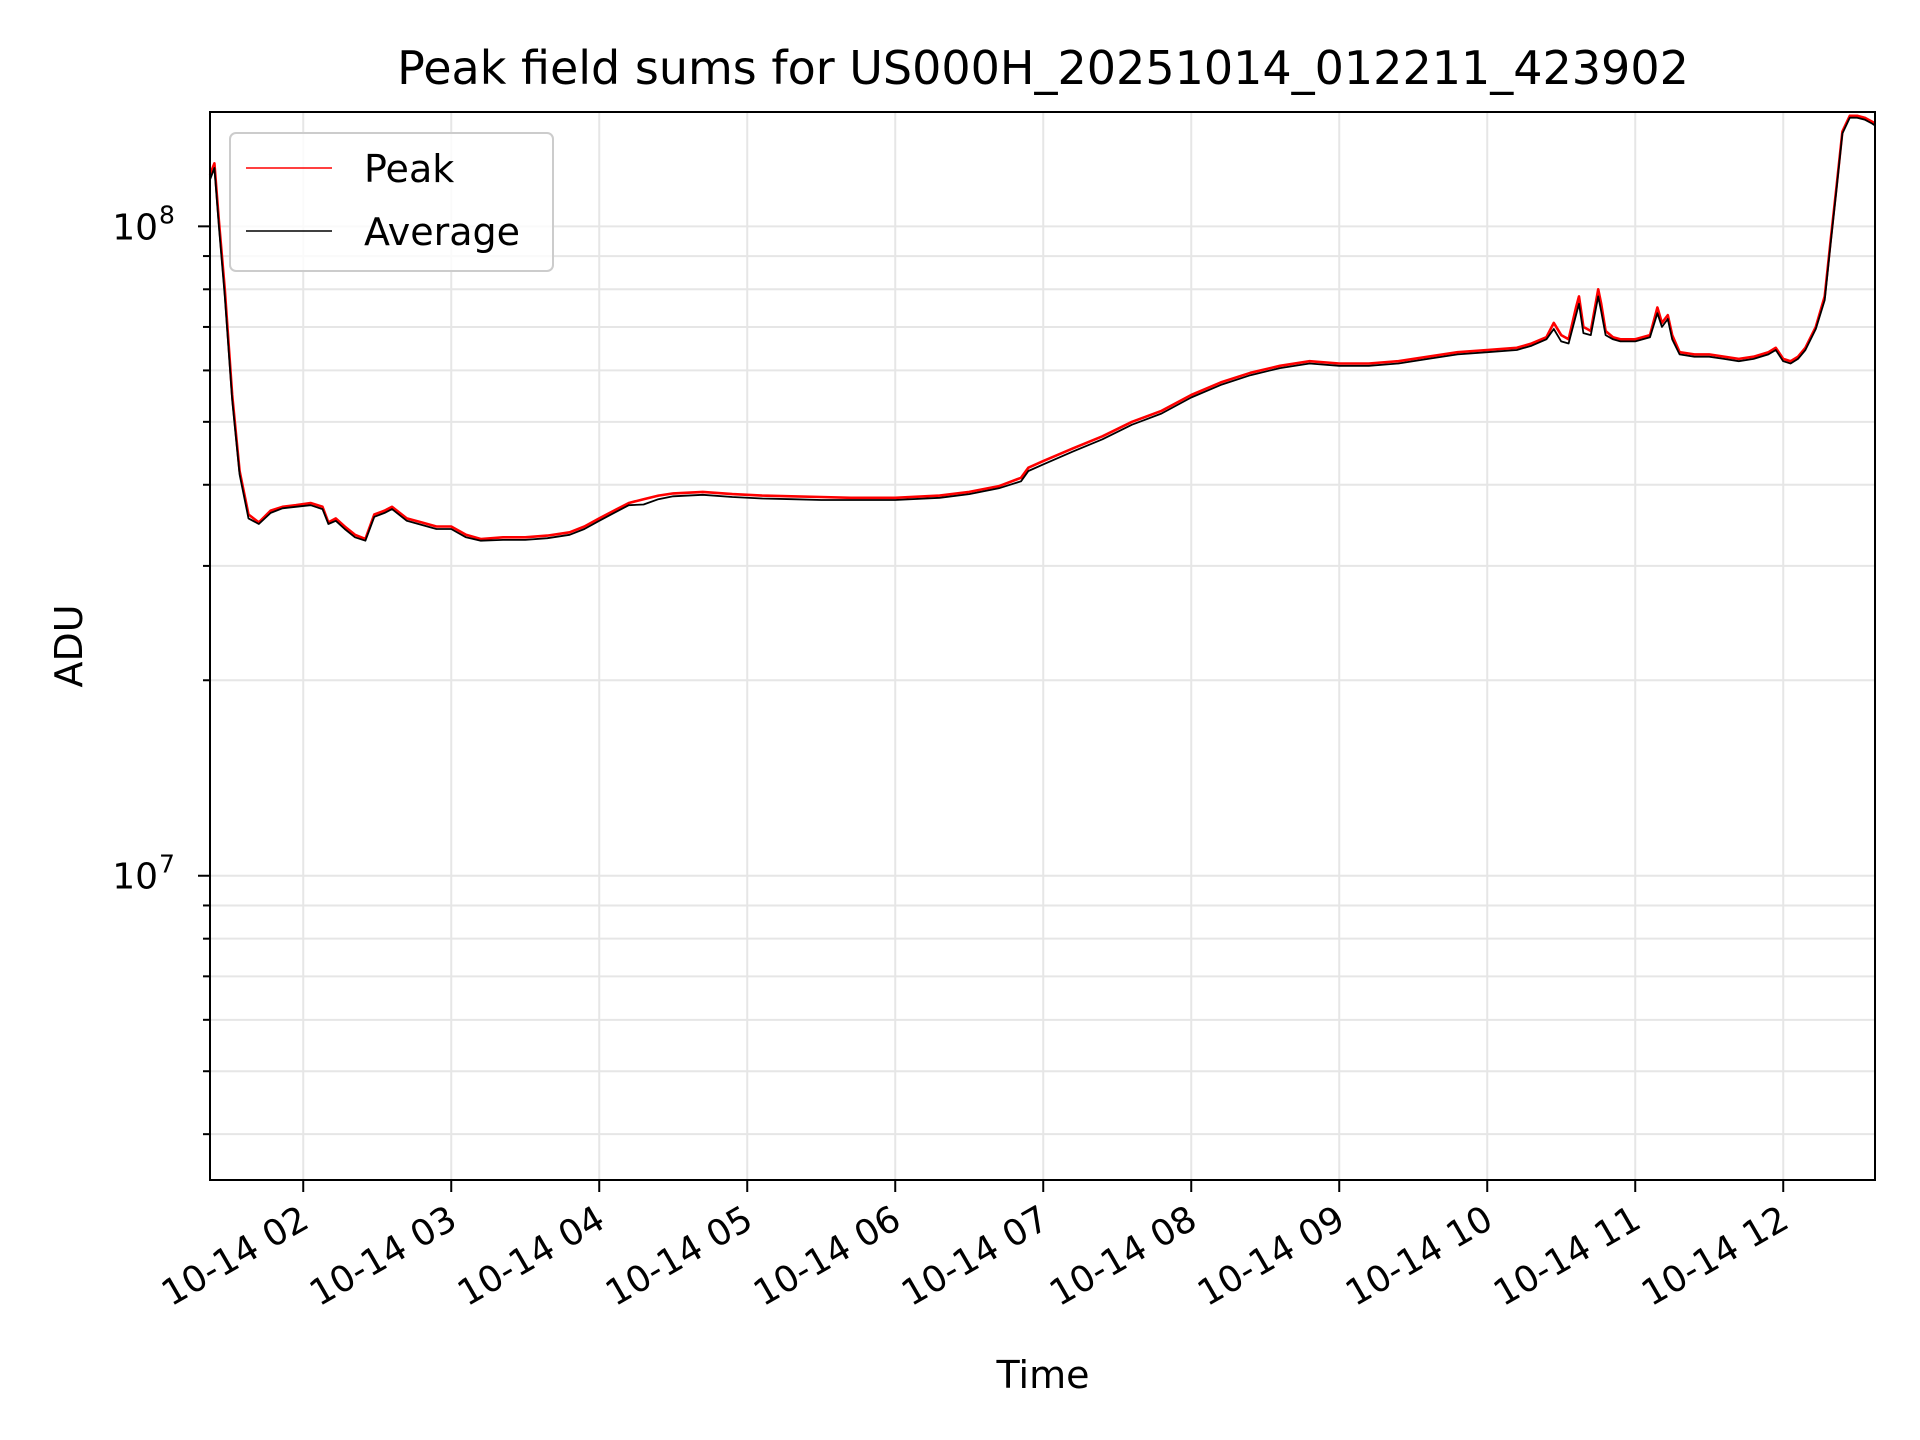 The image size is (1920, 1440). Describe the element at coordinates (69, 645) in the screenshot. I see `y-axis-label: ADU` at that location.